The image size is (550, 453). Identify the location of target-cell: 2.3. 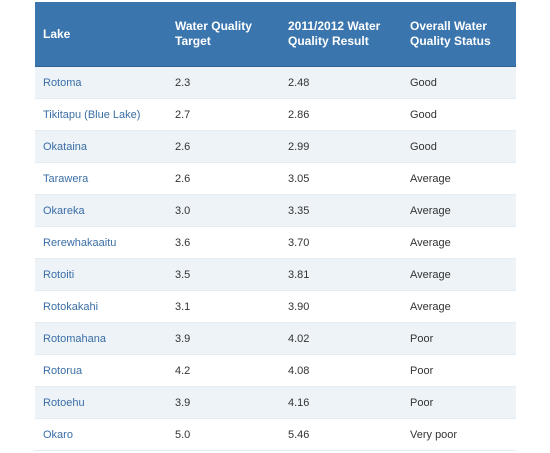
(223, 82).